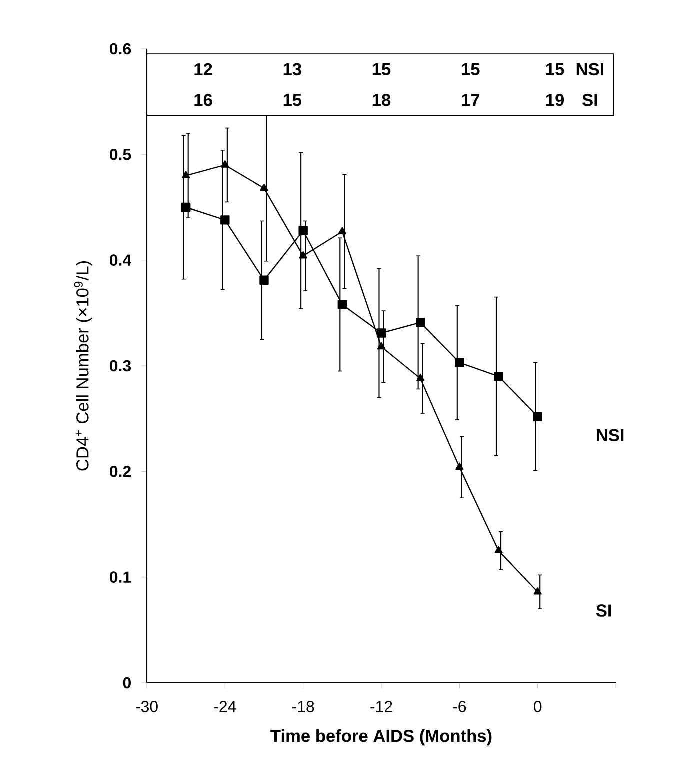 The image size is (697, 784). I want to click on annotation: SI, so click(590, 100).